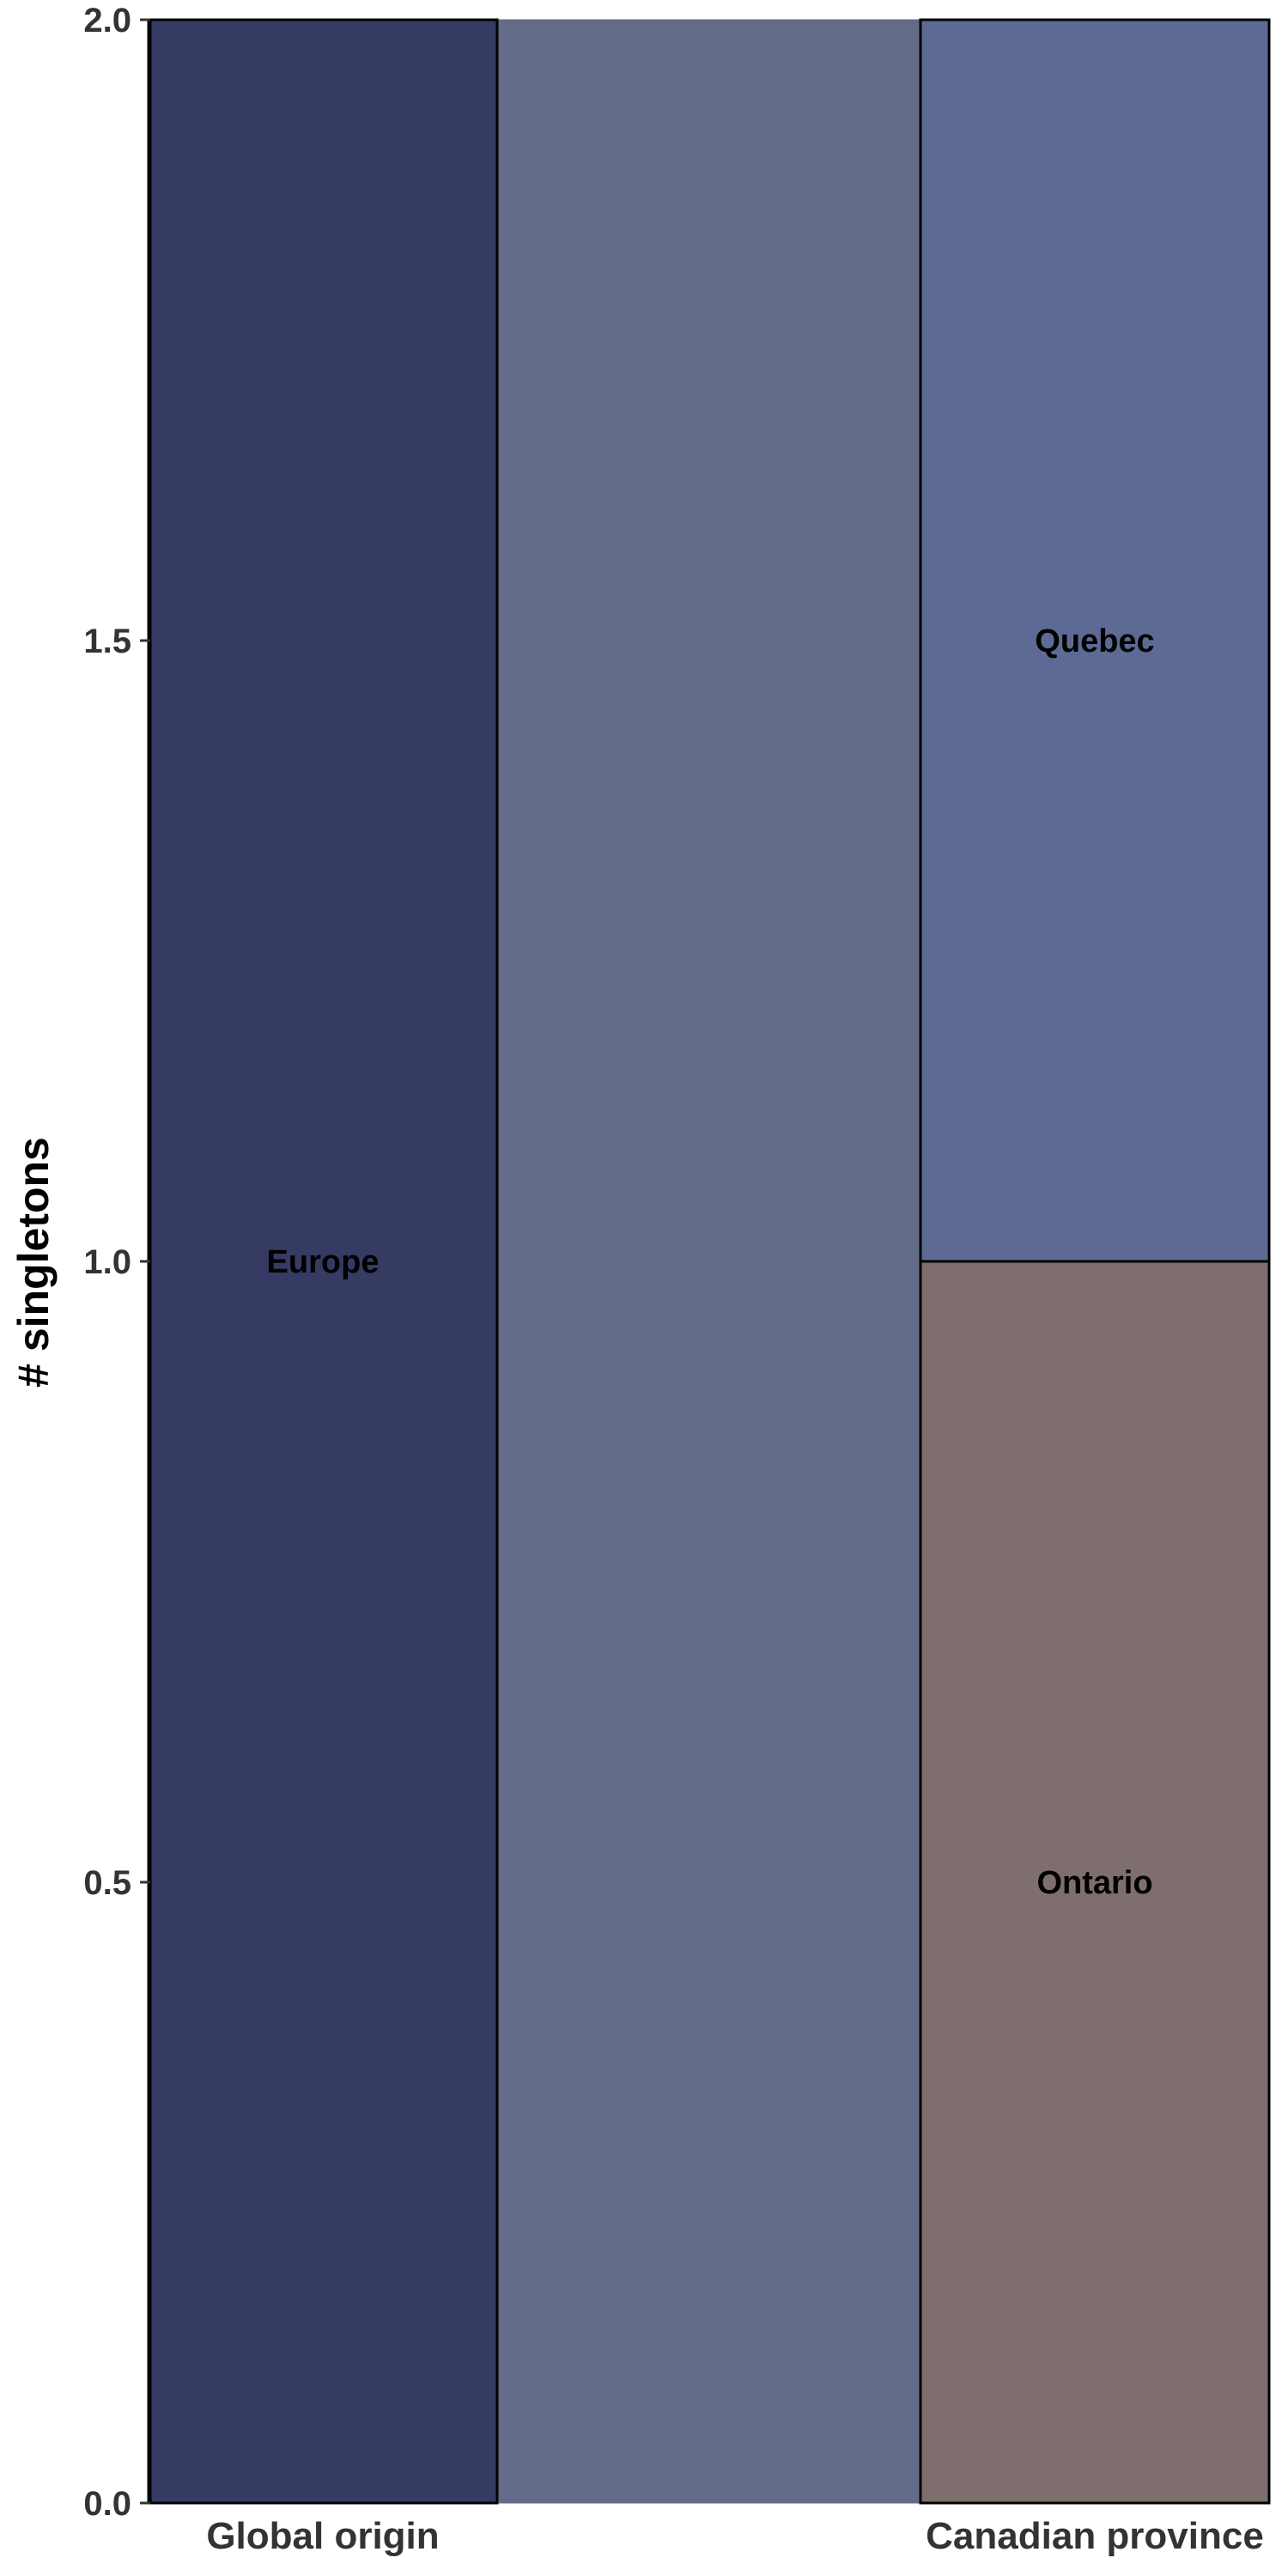  Describe the element at coordinates (1094, 1883) in the screenshot. I see `stratum-label-ontario: Ontario` at that location.